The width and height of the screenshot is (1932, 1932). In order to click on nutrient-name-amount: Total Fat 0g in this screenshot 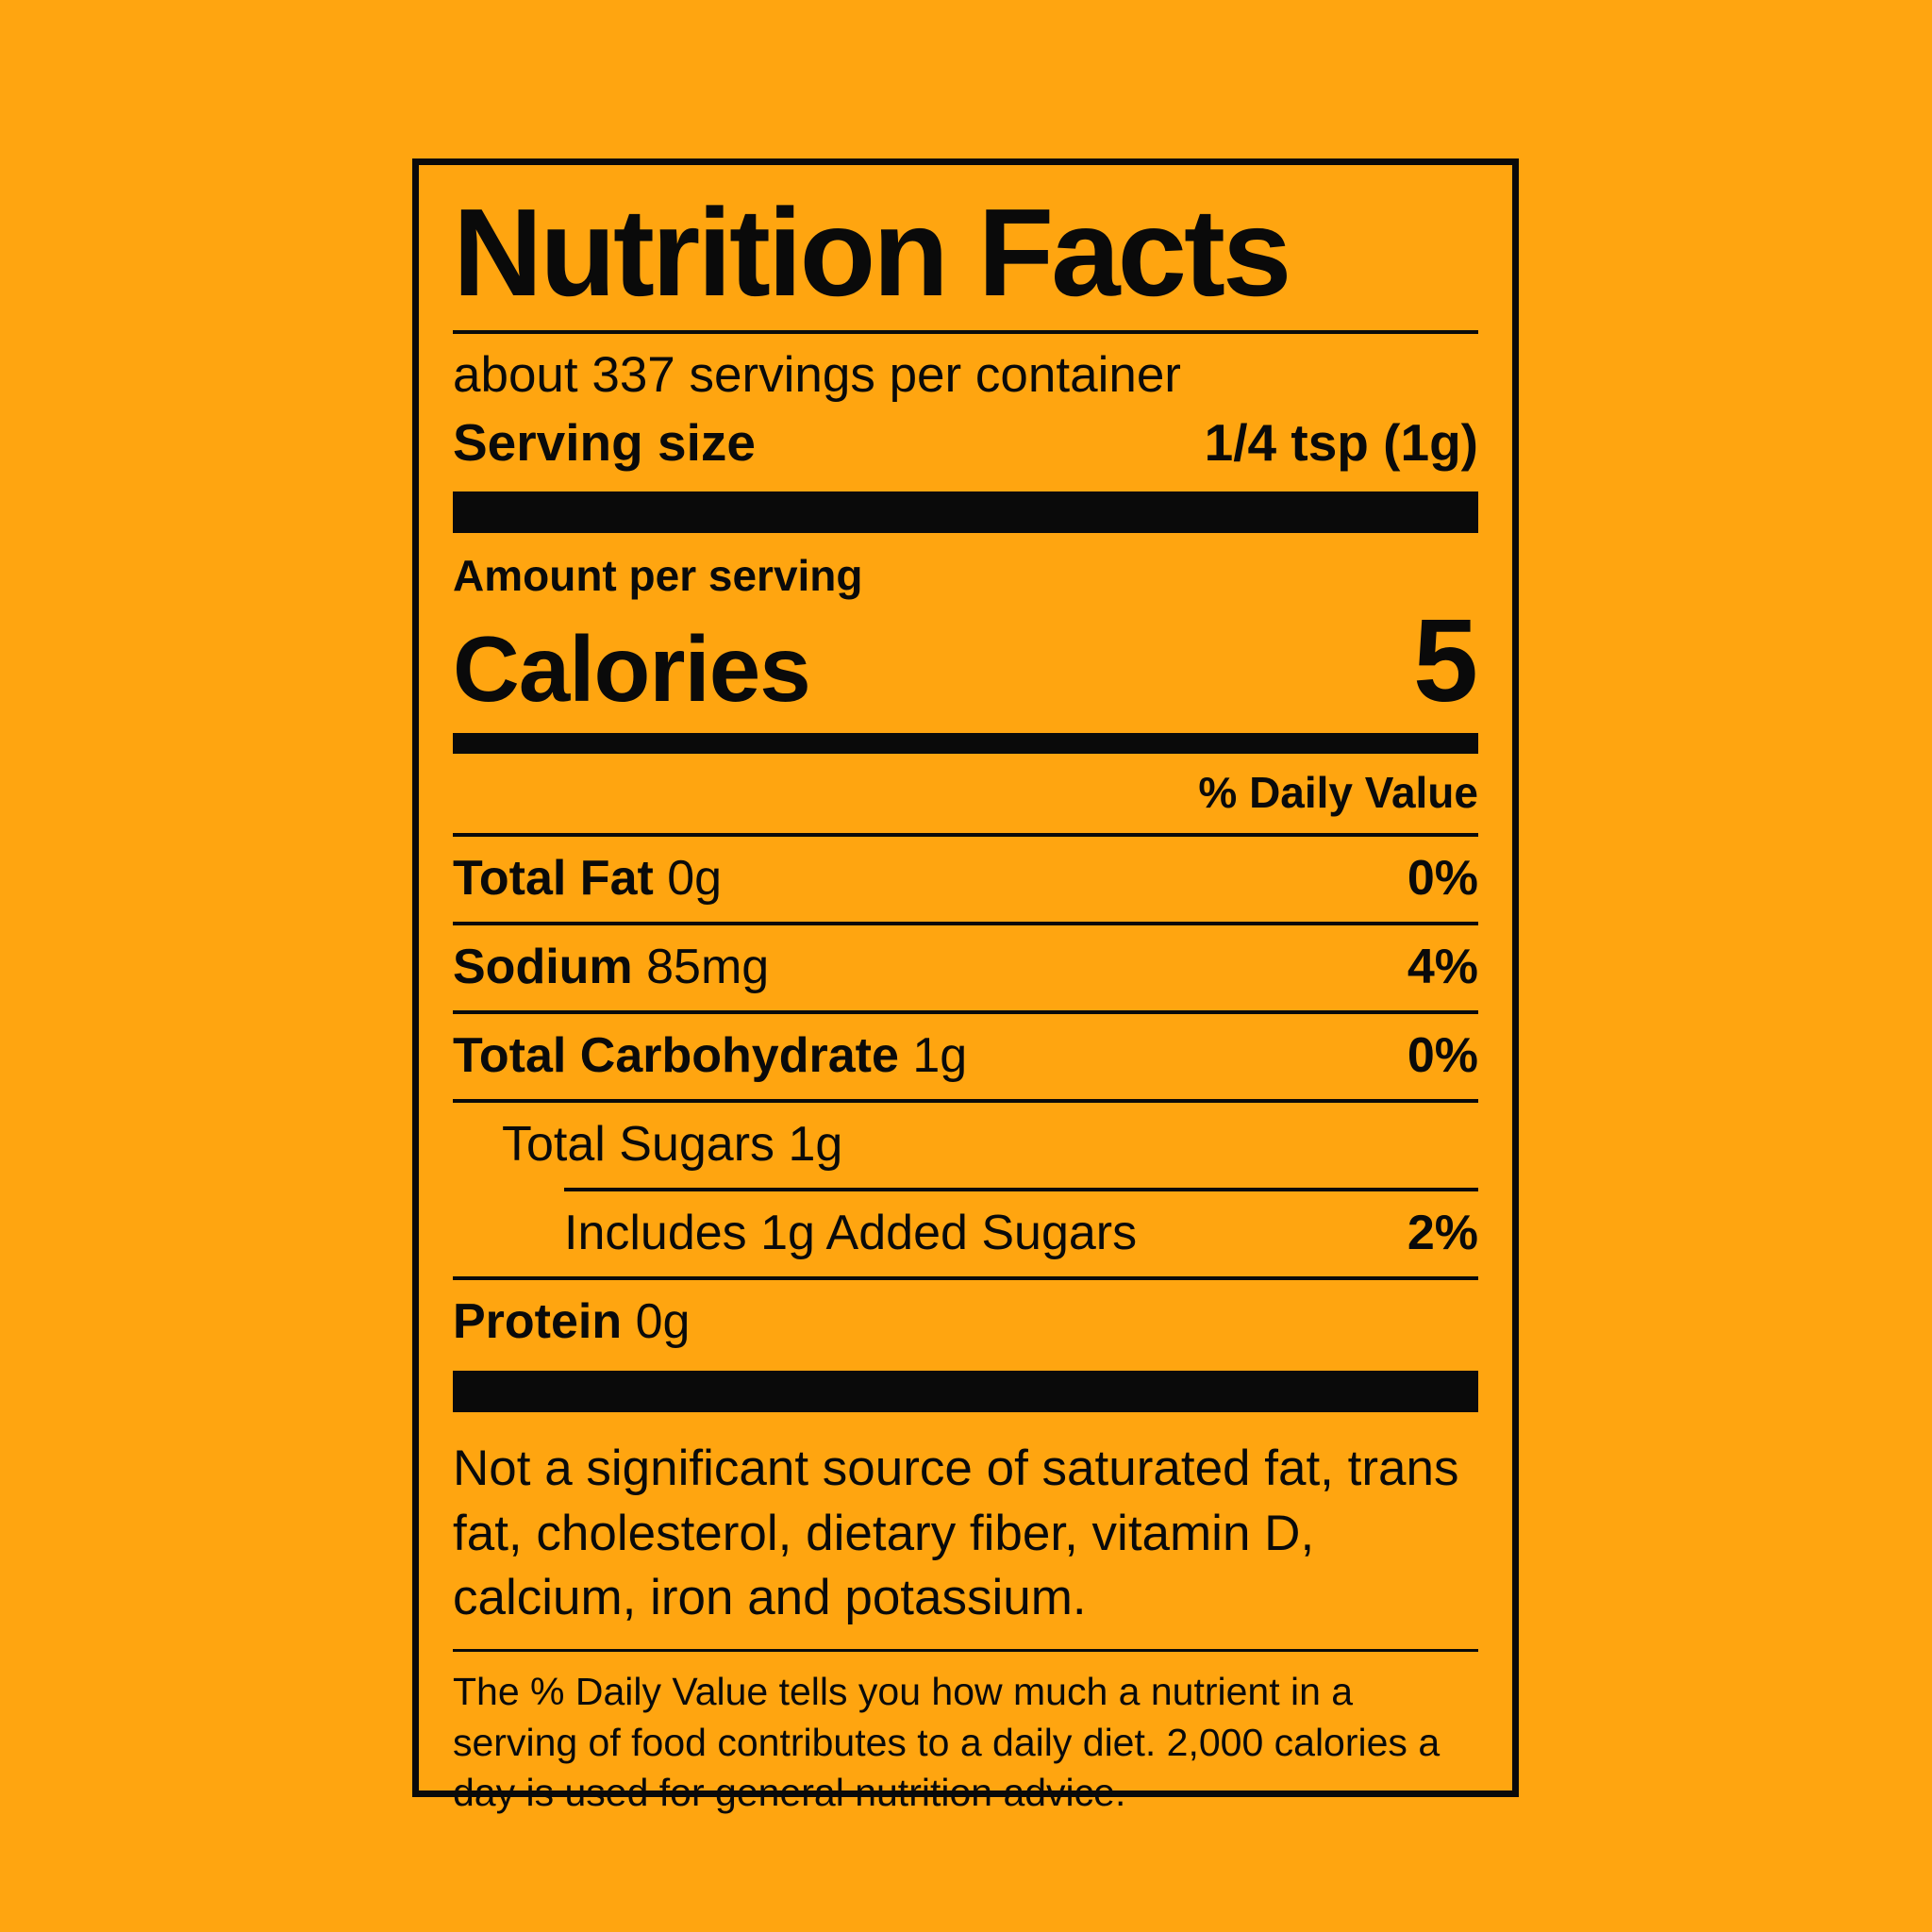, I will do `click(588, 878)`.